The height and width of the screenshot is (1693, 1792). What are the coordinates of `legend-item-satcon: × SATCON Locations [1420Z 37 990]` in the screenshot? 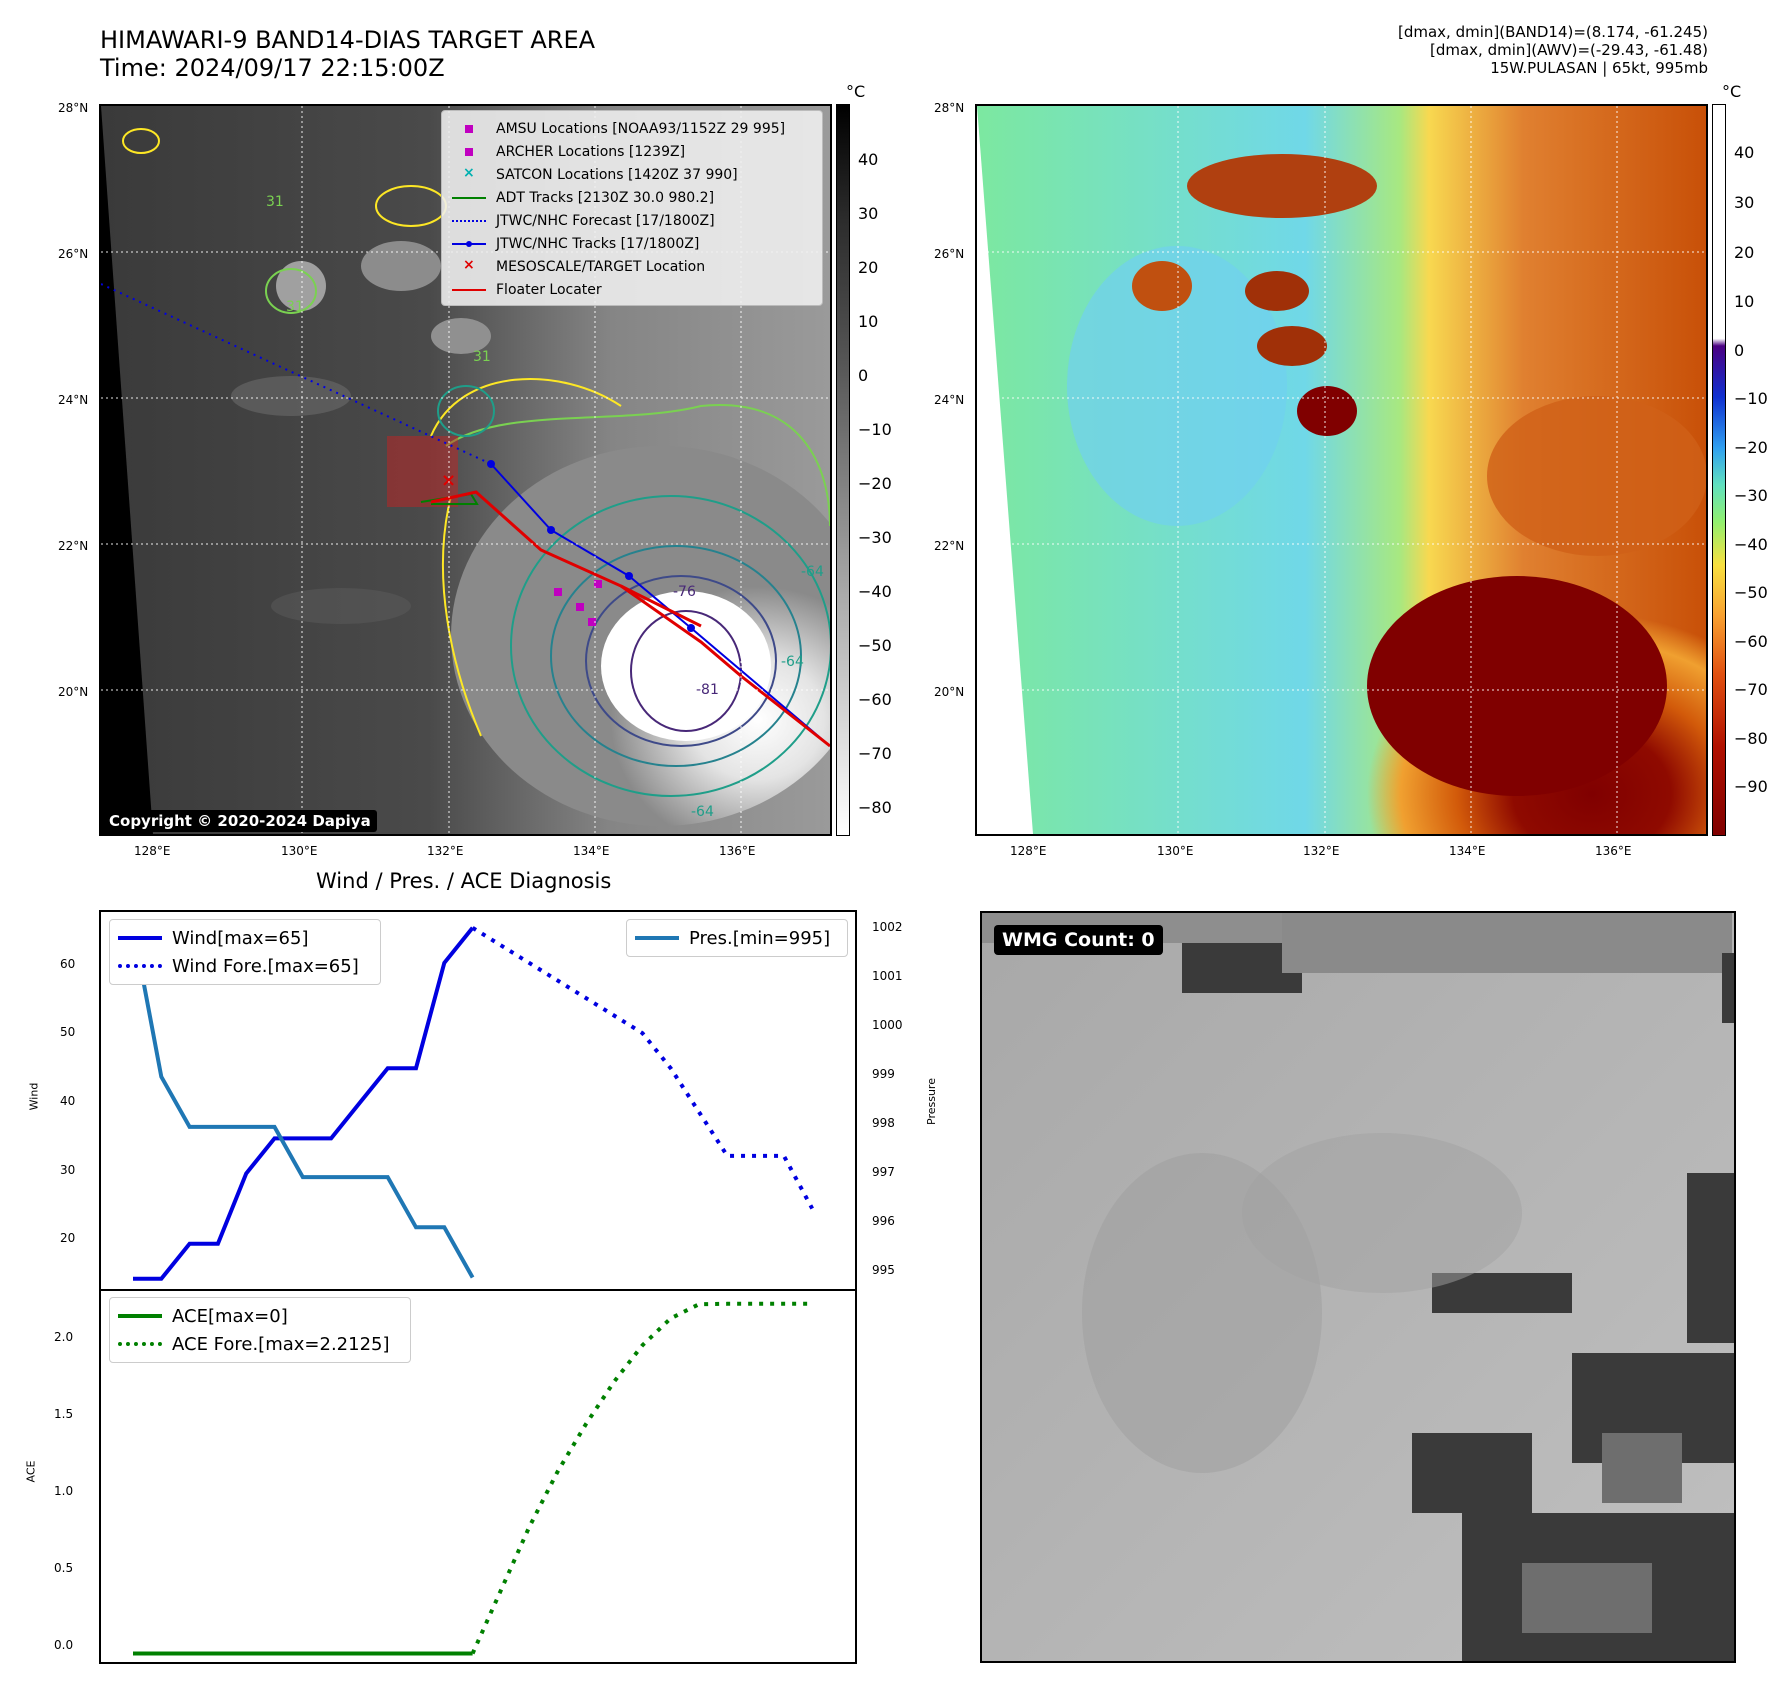 It's located at (632, 174).